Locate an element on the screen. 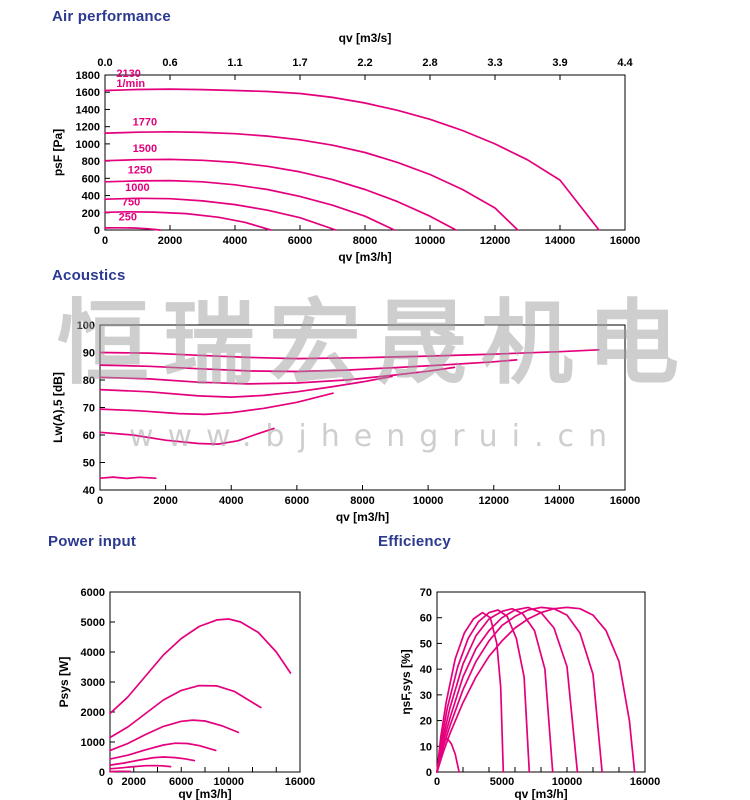 The image size is (750, 800). svg-text: 1800 is located at coordinates (88, 76).